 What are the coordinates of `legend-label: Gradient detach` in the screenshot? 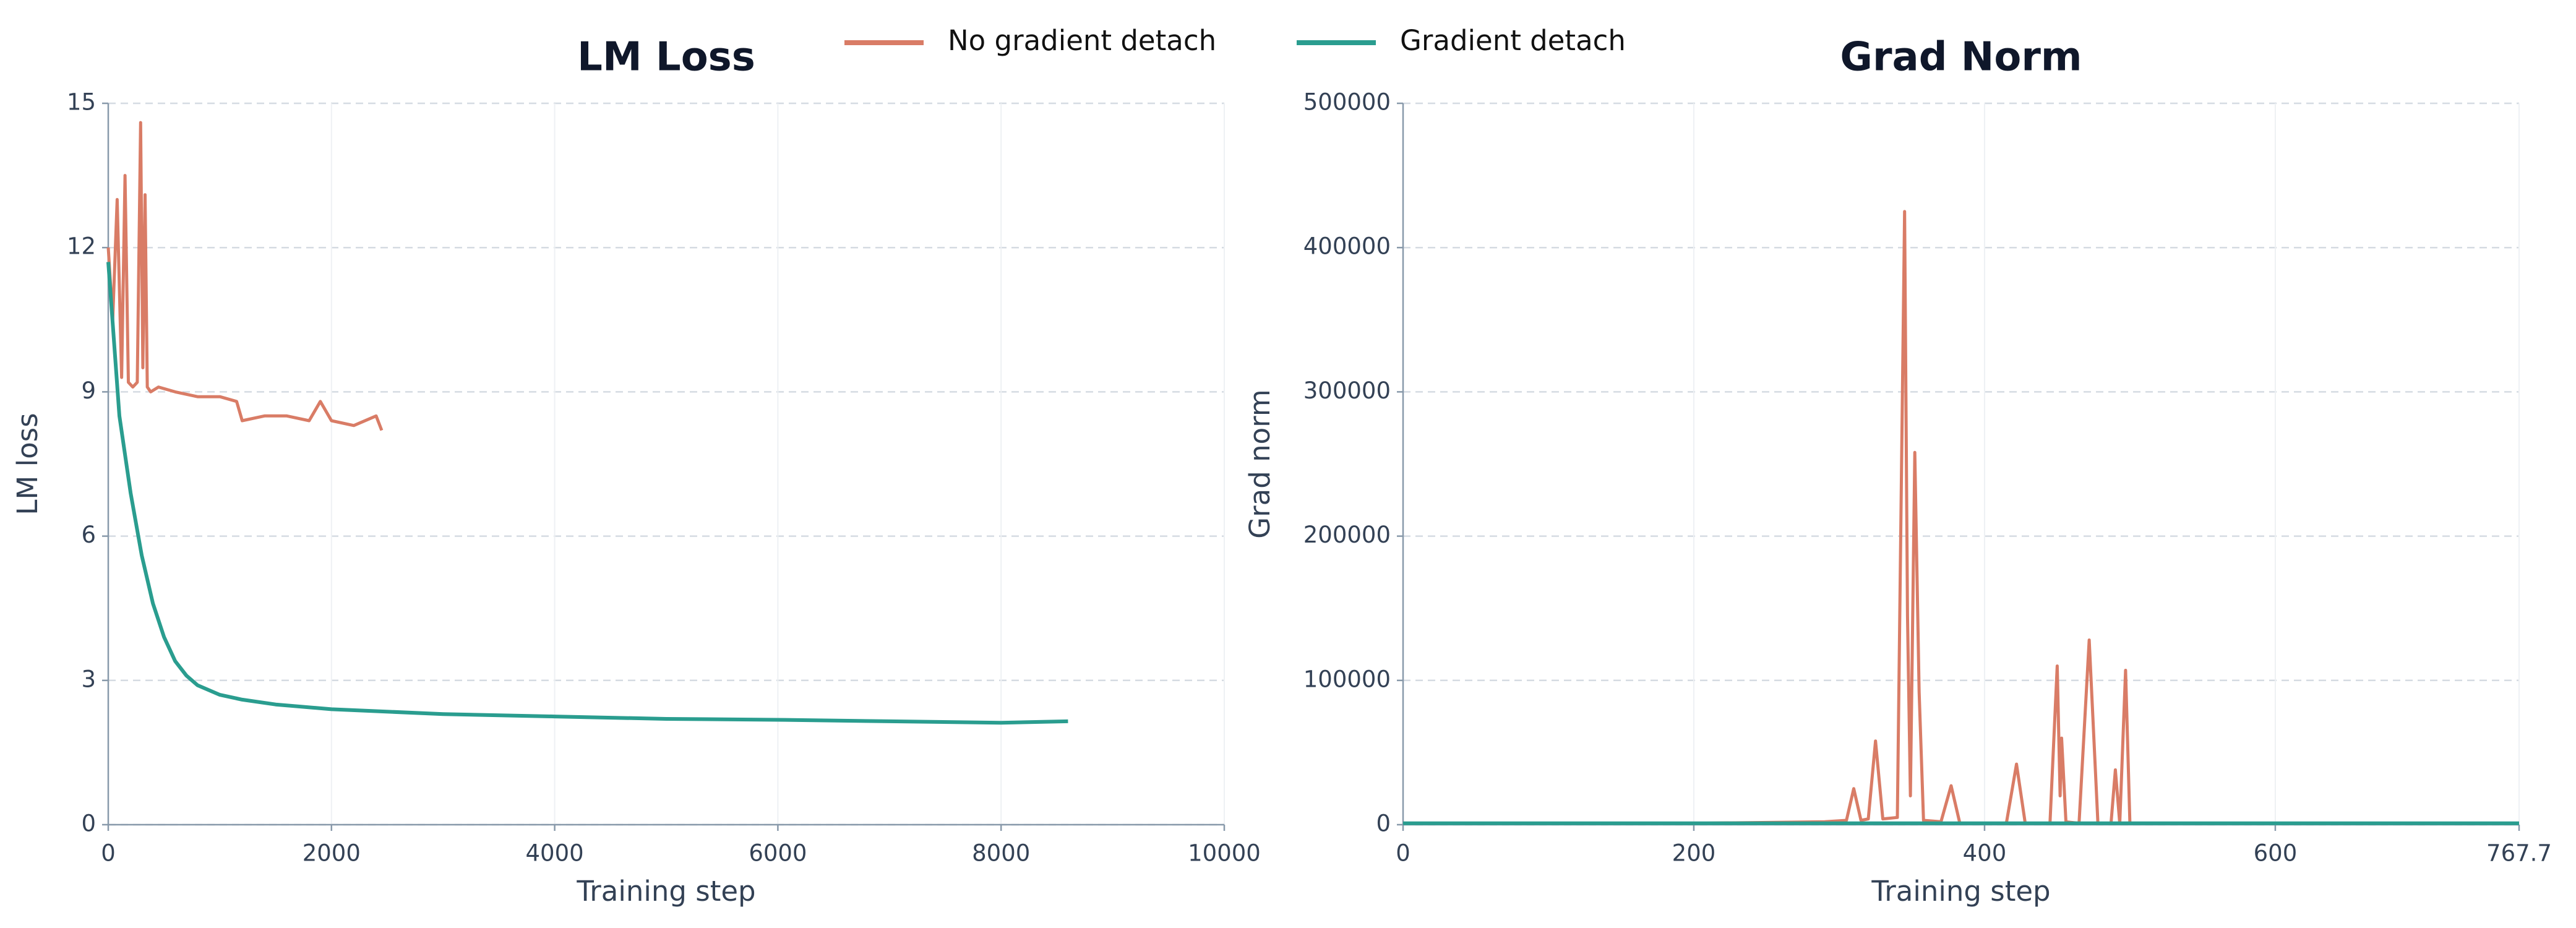 It's located at (1513, 41).